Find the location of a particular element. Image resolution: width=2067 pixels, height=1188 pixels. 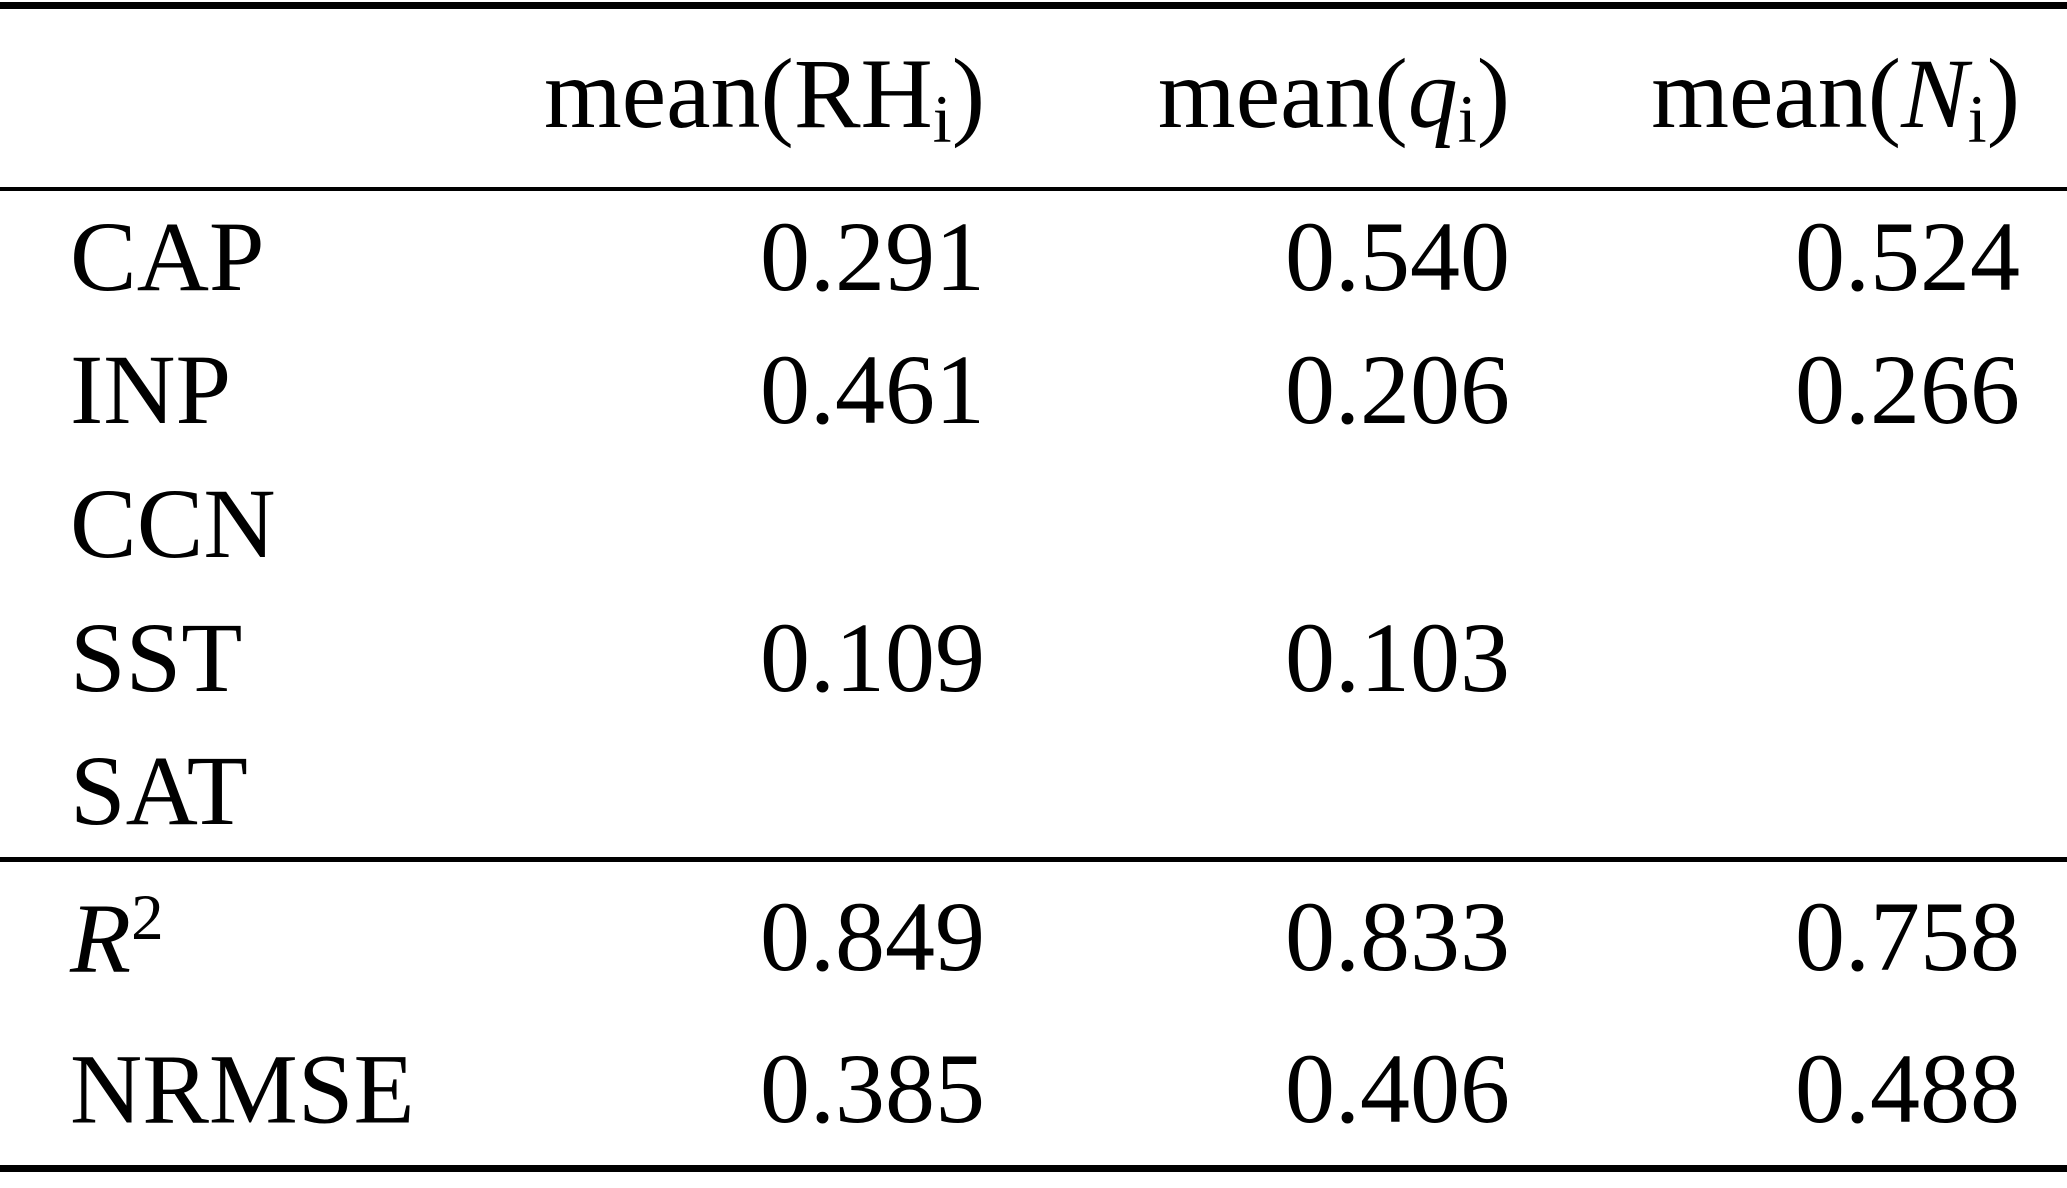

value-cell: 0.385 is located at coordinates (872, 1088).